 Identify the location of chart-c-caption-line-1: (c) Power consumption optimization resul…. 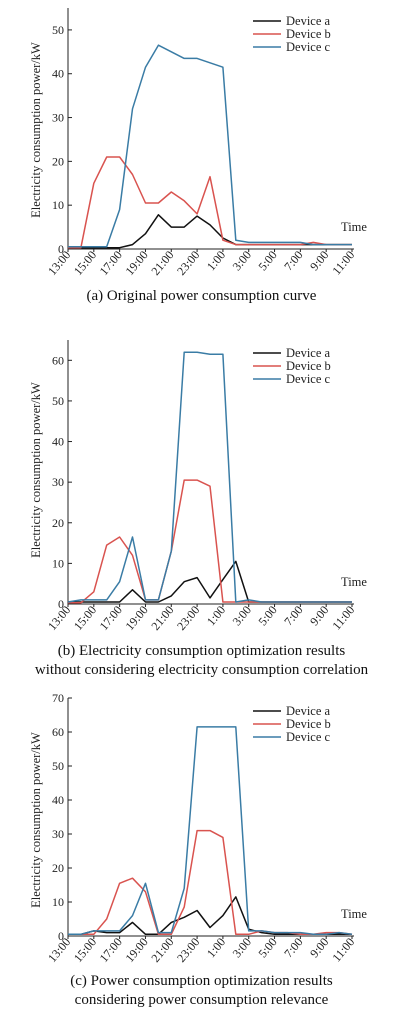
(201, 981).